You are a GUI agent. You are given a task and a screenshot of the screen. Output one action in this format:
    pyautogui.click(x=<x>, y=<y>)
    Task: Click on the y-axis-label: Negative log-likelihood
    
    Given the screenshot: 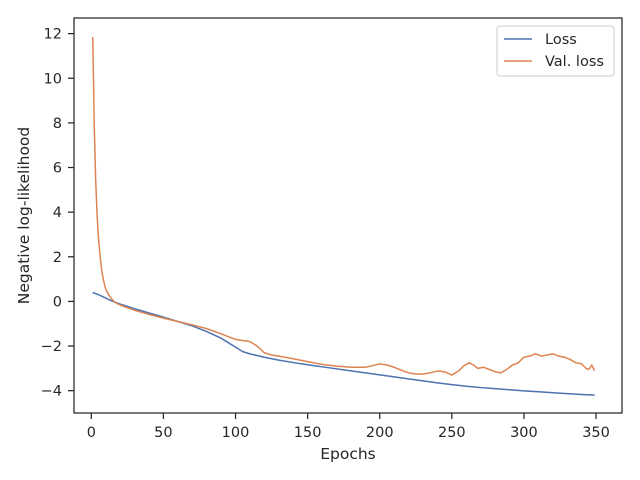 What is the action you would take?
    pyautogui.click(x=24, y=216)
    